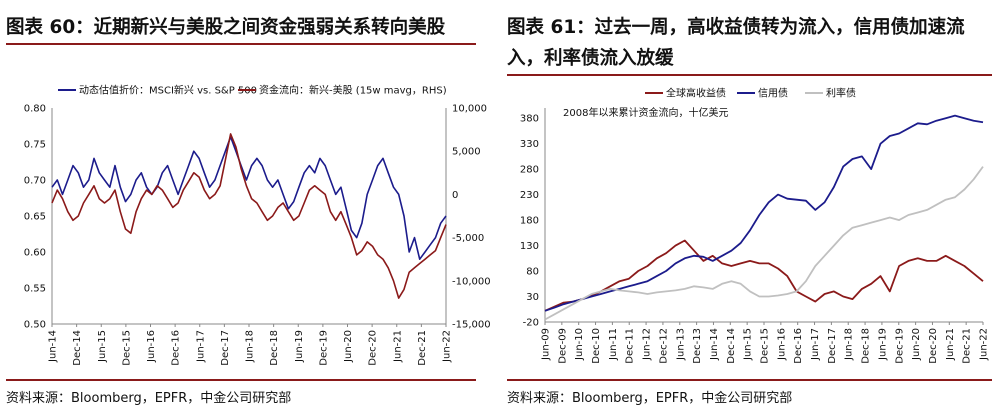 The image size is (1005, 413). Describe the element at coordinates (696, 93) in the screenshot. I see `legend-label: 全球高收益债` at that location.